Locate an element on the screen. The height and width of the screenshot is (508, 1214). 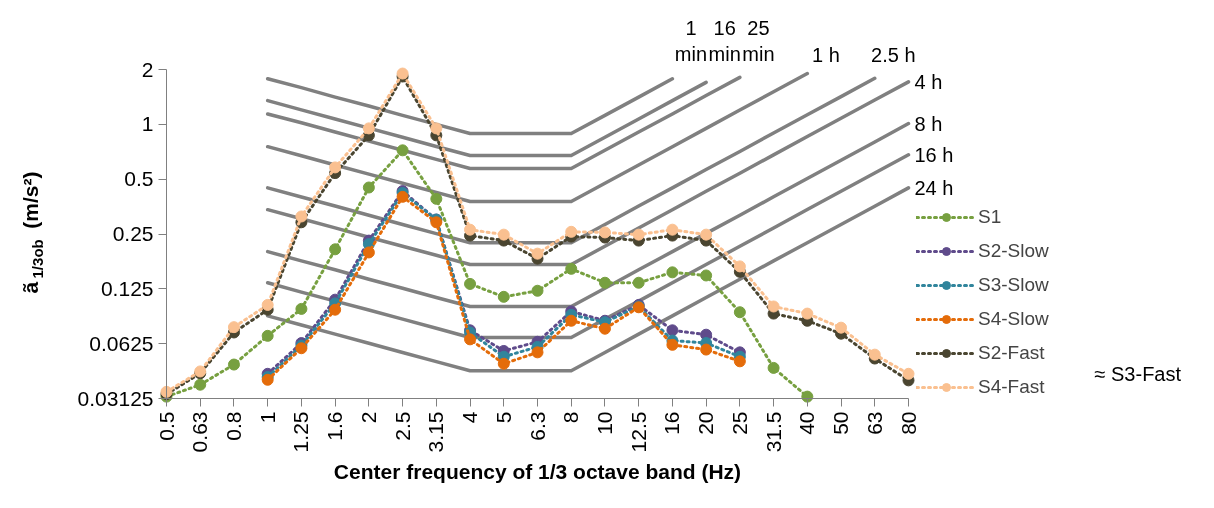
legend-label: S4-Fast is located at coordinates (1011, 387).